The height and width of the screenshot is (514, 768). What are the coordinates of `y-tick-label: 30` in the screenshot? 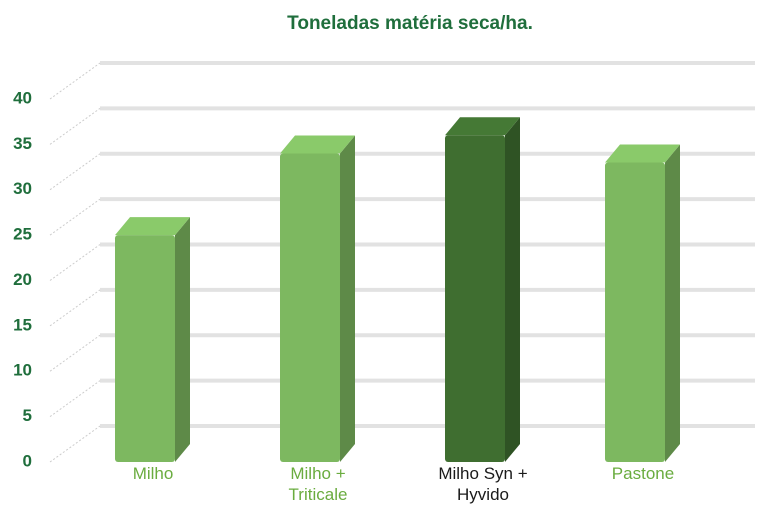 It's located at (22, 188).